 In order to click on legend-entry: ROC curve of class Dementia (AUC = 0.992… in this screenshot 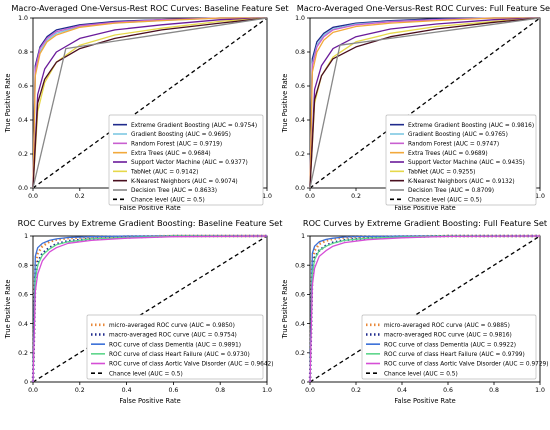, I will do `click(450, 345)`.